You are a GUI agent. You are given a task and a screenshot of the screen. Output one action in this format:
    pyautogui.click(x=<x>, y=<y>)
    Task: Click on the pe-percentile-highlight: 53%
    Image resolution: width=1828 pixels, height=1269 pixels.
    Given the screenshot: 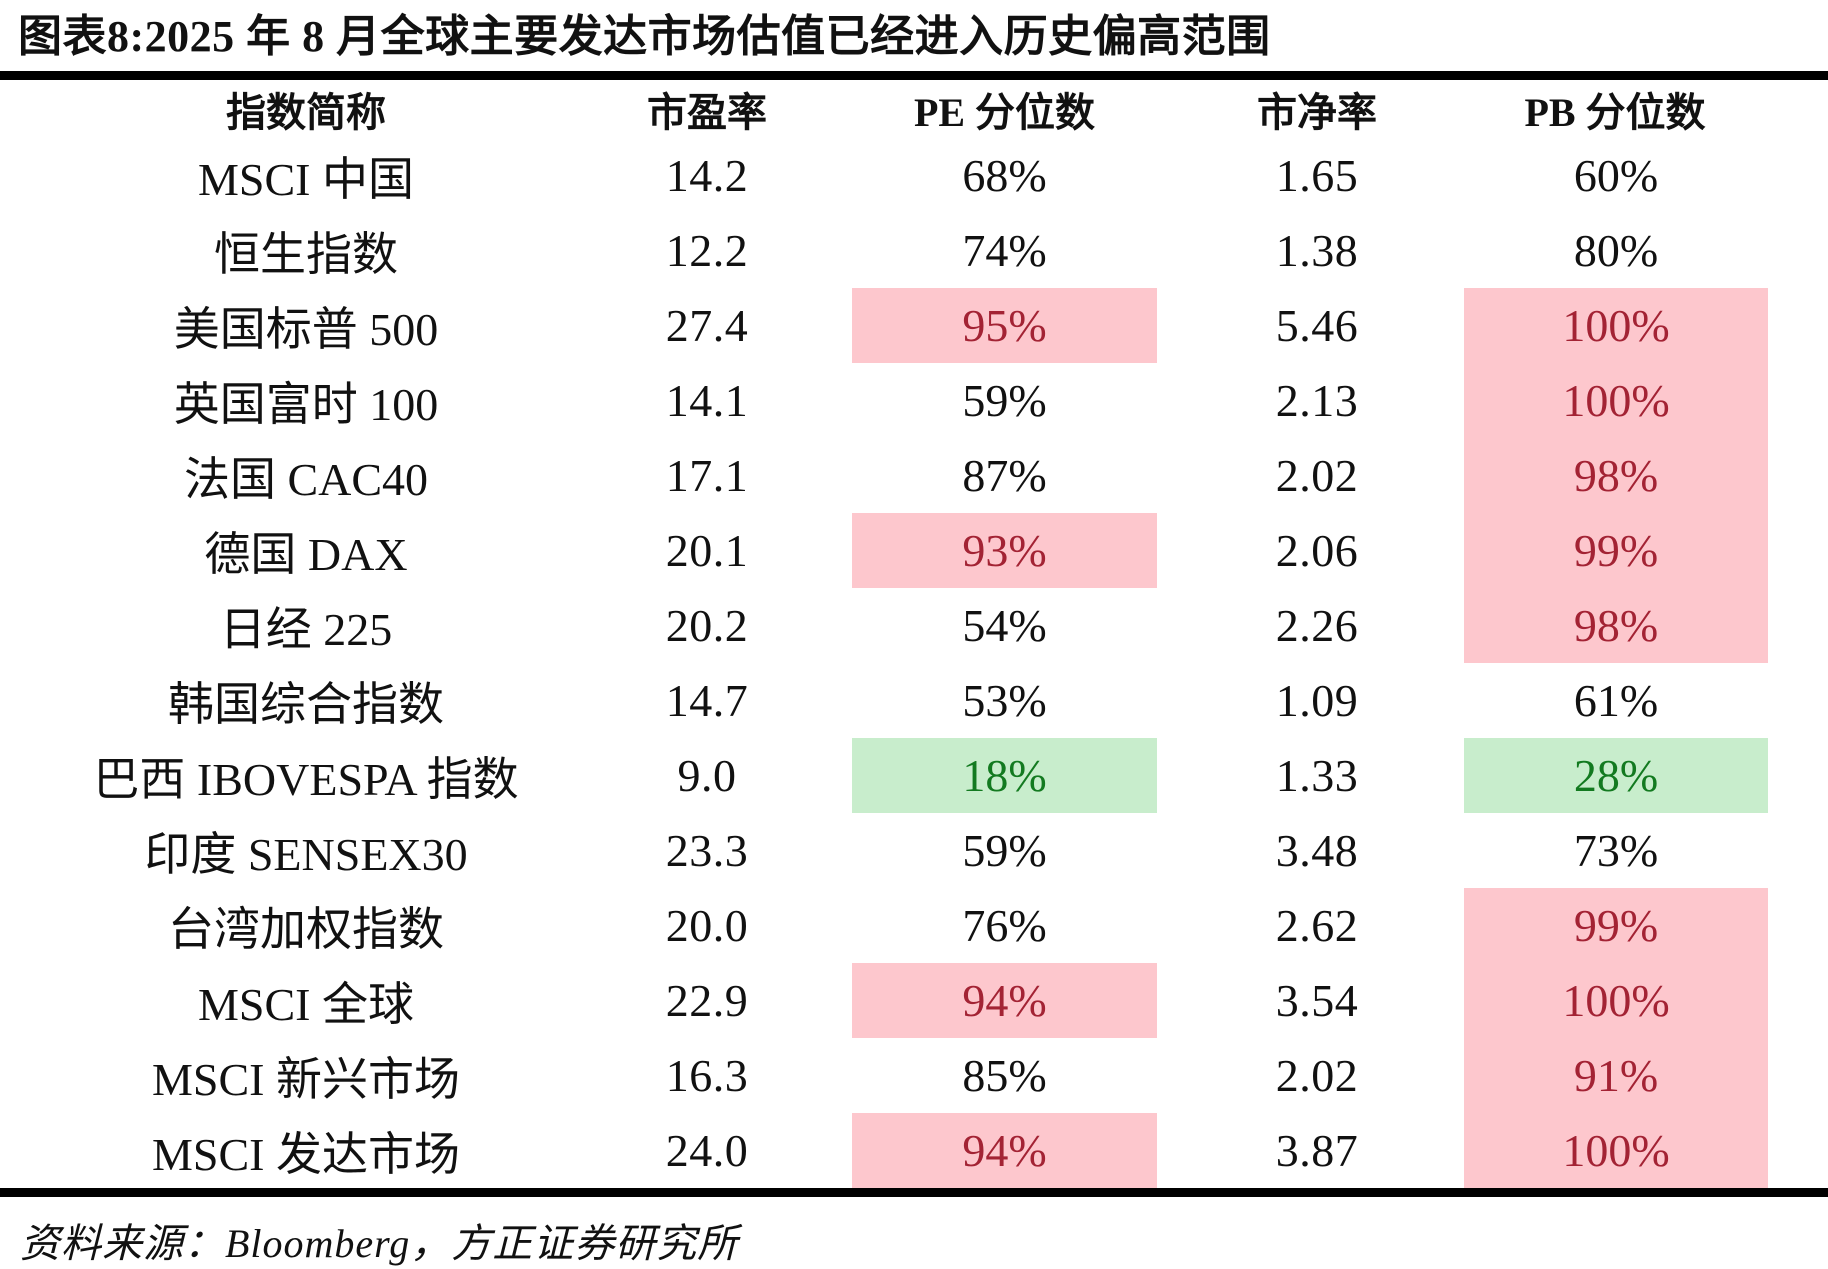 What is the action you would take?
    pyautogui.click(x=1004, y=700)
    